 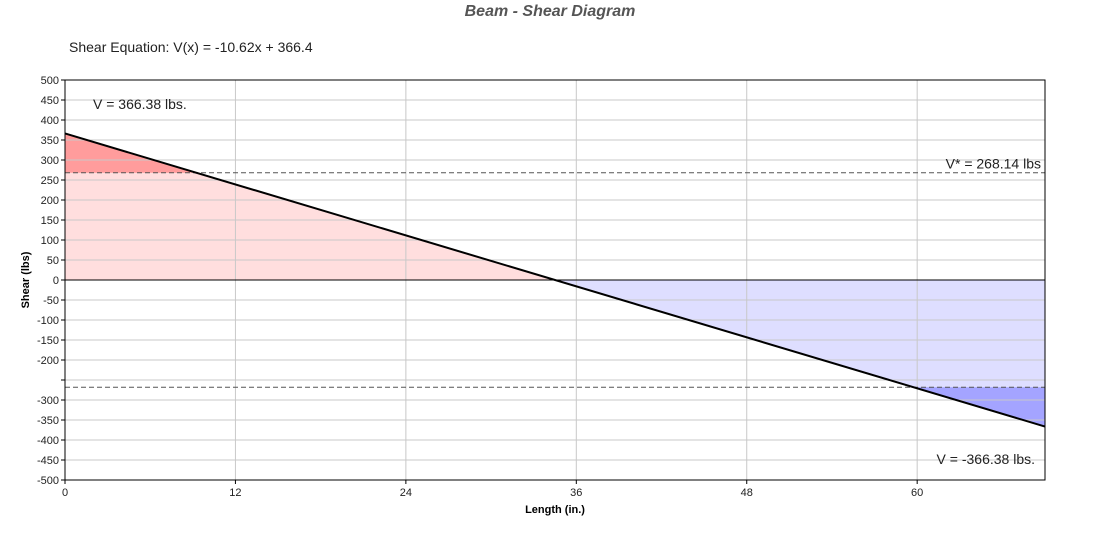 I want to click on x-tick-label: 36, so click(x=576, y=493).